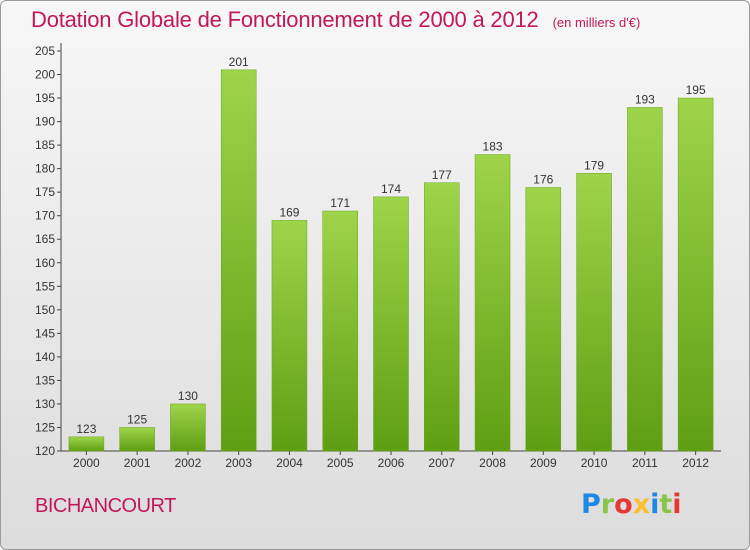 The width and height of the screenshot is (750, 550). Describe the element at coordinates (45, 451) in the screenshot. I see `y-tick-label: 120` at that location.